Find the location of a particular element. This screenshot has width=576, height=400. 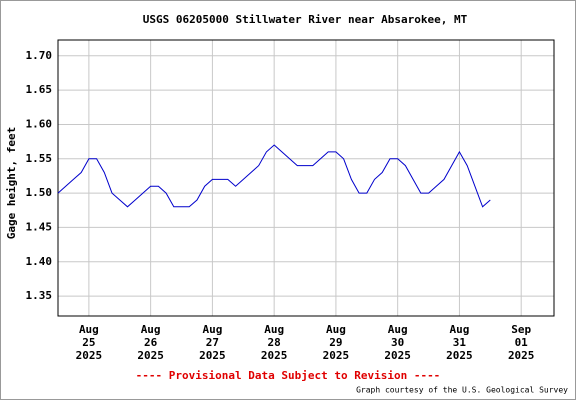

y-axis-label: Gage height, feet is located at coordinates (11, 183).